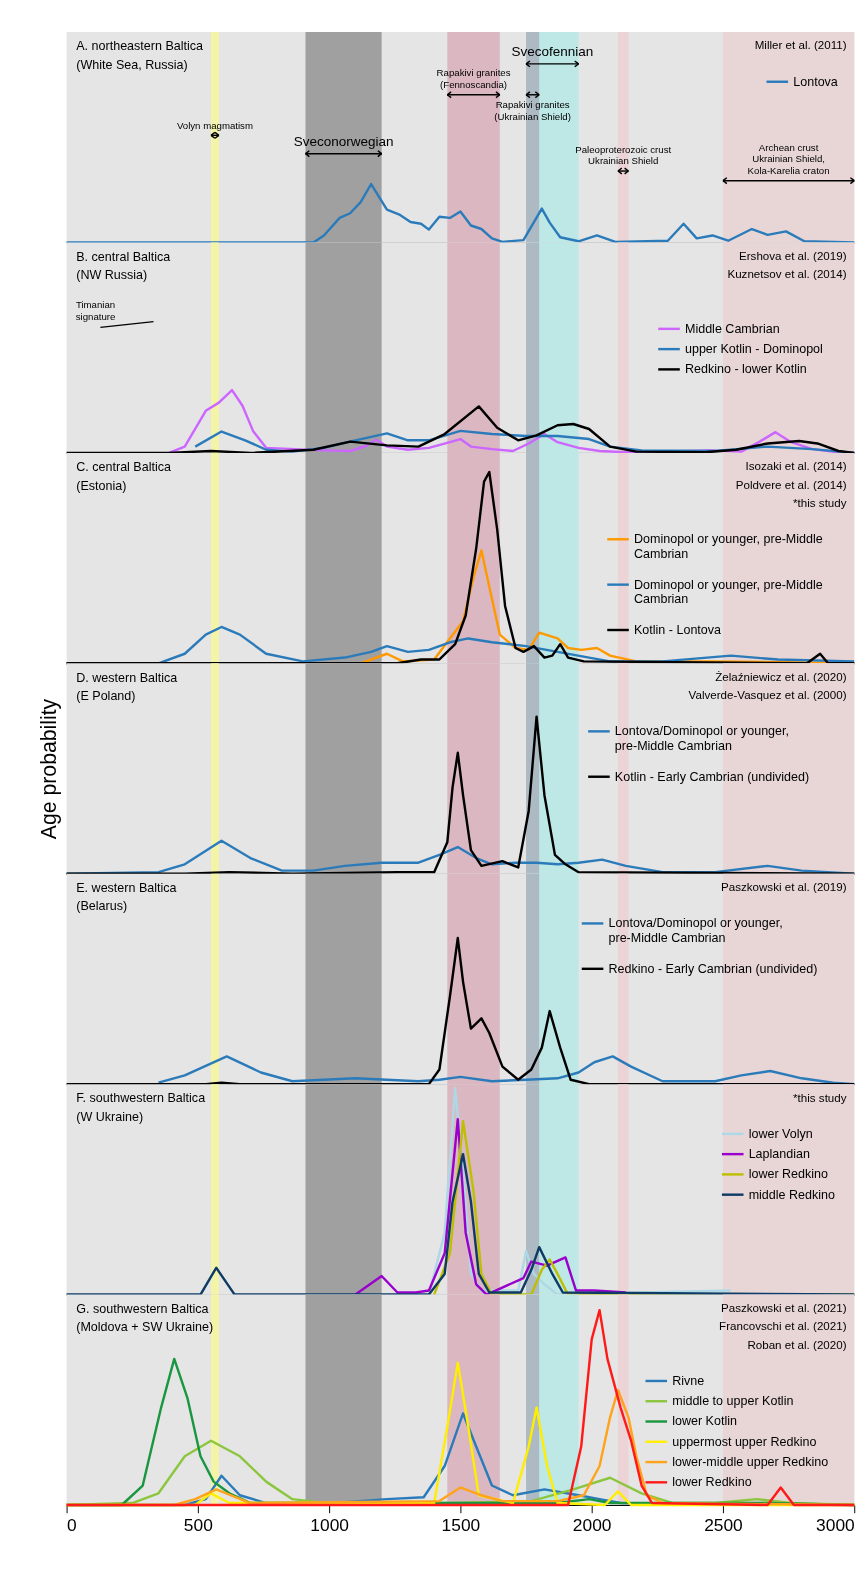  I want to click on chart-subtitle: (White Sea, Russia), so click(132, 64).